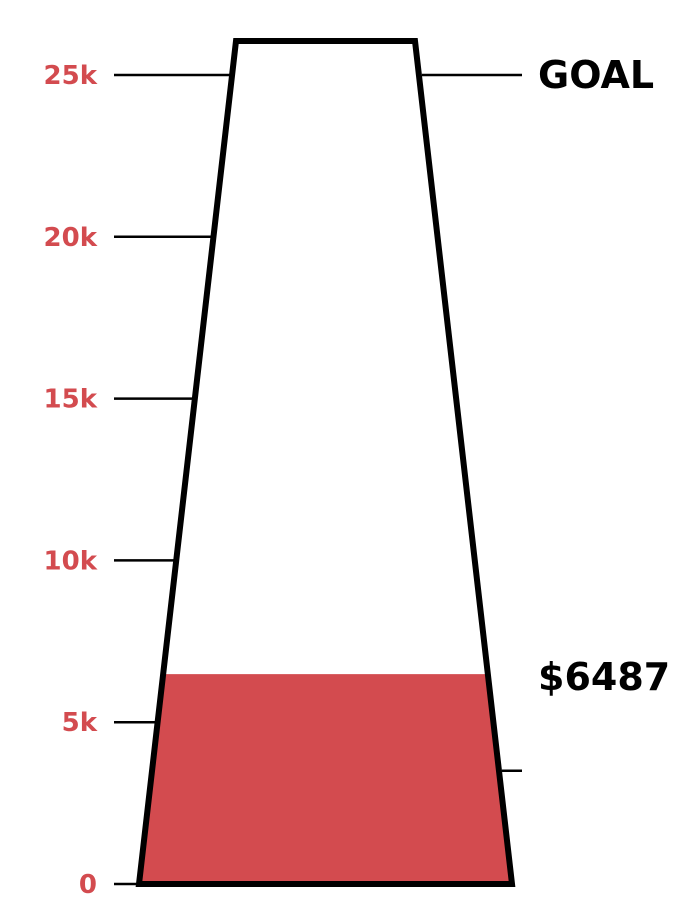 This screenshot has height=916, width=698. I want to click on y-tick-label: 5k, so click(80, 723).